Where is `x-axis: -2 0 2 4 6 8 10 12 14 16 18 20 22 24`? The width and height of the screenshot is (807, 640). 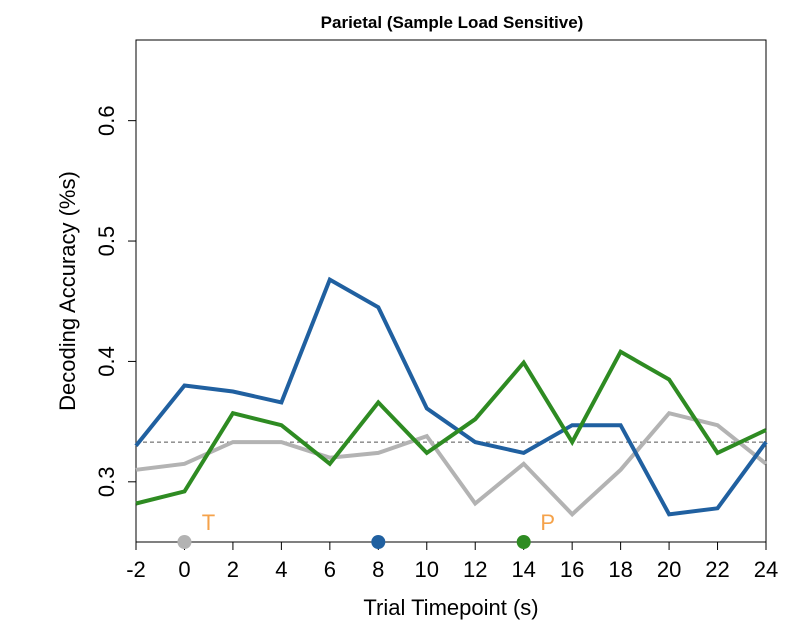 x-axis: -2 0 2 4 6 8 10 12 14 16 18 20 22 24 is located at coordinates (452, 562).